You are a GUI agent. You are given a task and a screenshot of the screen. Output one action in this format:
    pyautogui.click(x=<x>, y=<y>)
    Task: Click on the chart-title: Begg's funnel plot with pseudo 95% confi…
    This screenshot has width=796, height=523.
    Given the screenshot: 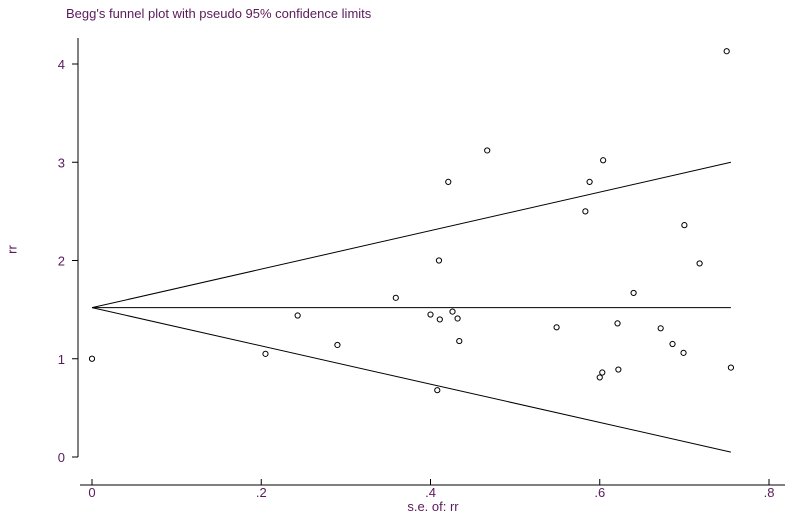 What is the action you would take?
    pyautogui.click(x=219, y=13)
    